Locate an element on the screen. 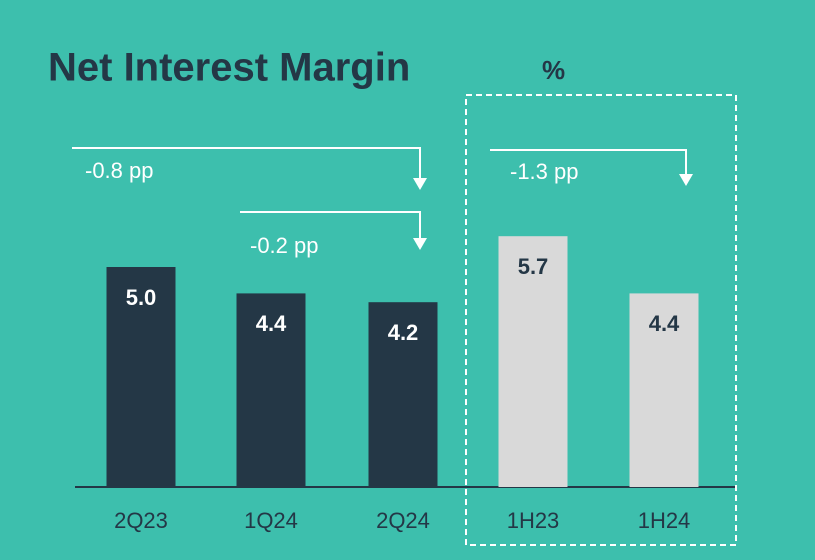 This screenshot has width=815, height=560. annotation: -0.8 pp is located at coordinates (119, 170).